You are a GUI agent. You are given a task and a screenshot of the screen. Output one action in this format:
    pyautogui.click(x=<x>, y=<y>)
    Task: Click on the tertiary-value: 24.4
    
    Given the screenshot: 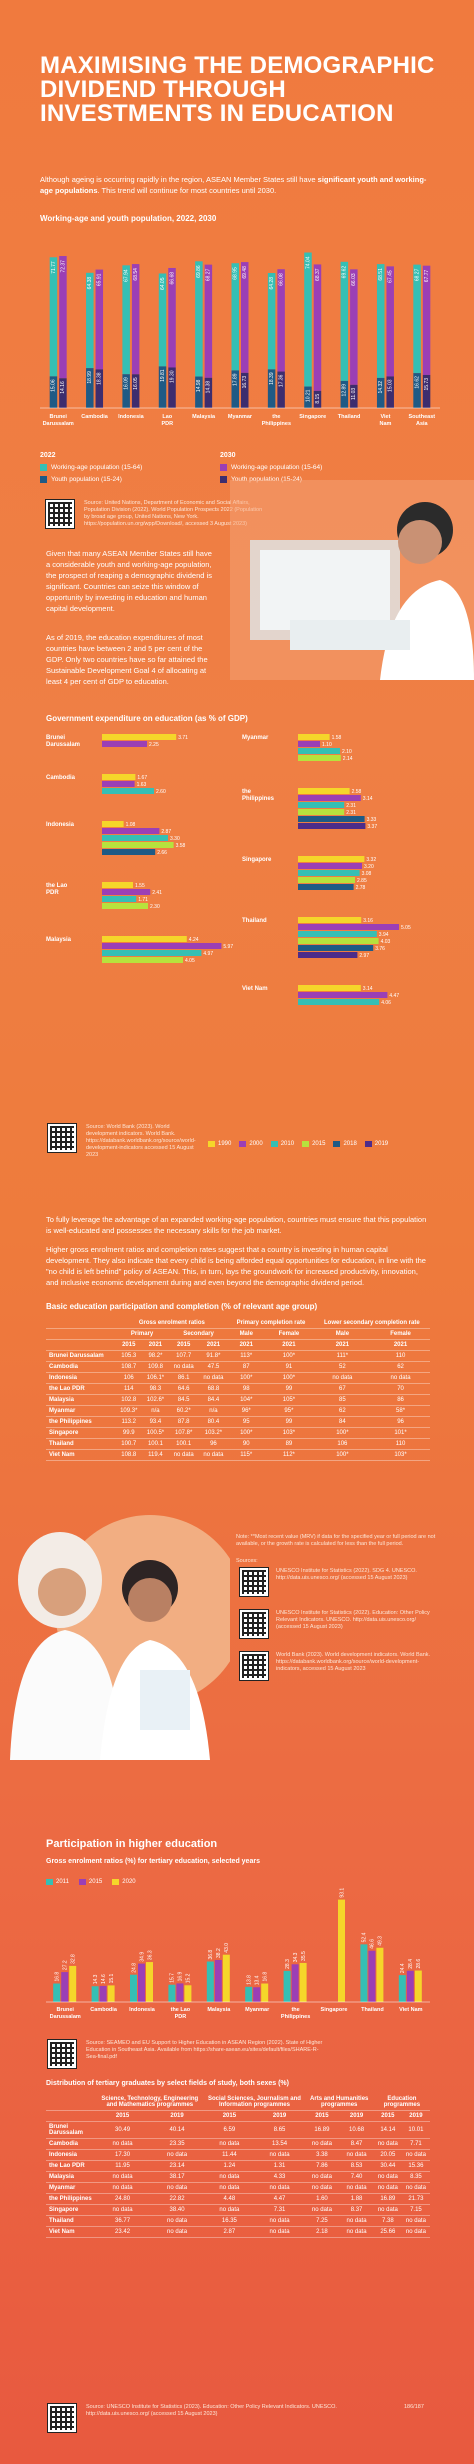 What is the action you would take?
    pyautogui.click(x=403, y=1968)
    